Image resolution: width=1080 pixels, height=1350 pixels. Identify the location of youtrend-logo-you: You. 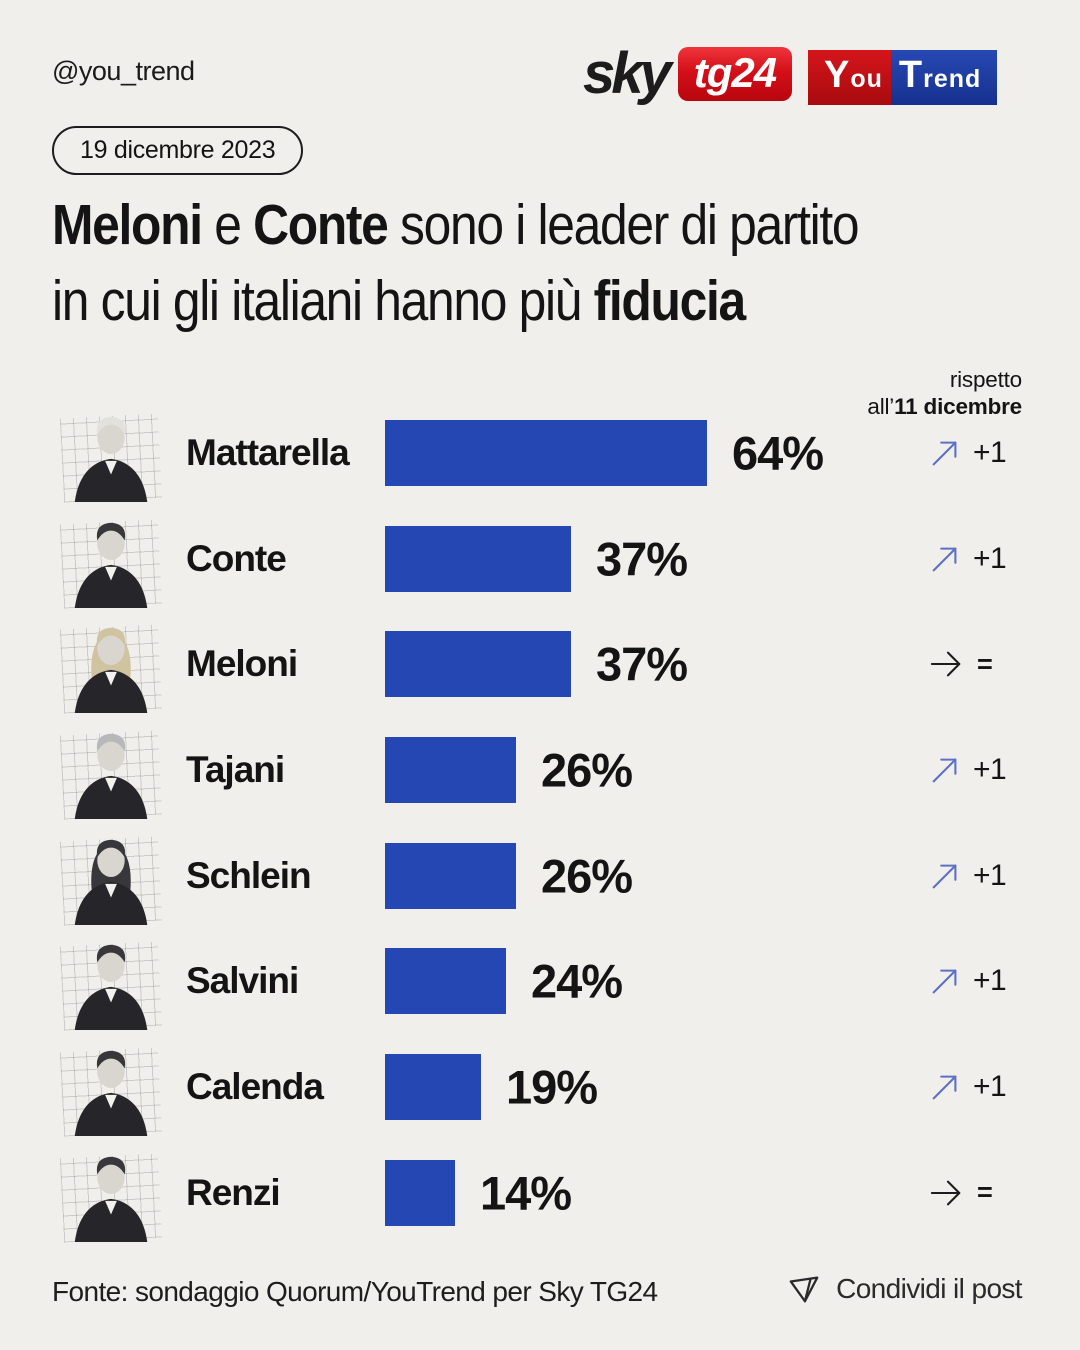
(853, 75).